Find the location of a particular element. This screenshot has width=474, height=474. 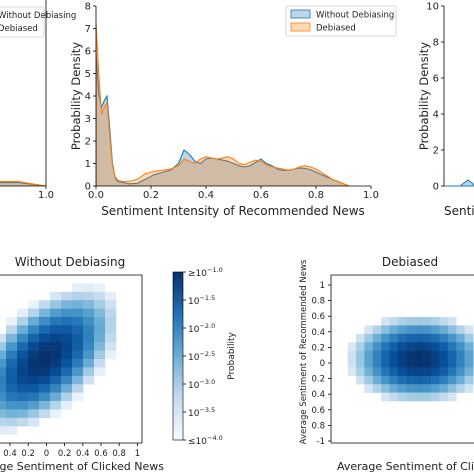

left-area-without-debiasing is located at coordinates (23, 183).